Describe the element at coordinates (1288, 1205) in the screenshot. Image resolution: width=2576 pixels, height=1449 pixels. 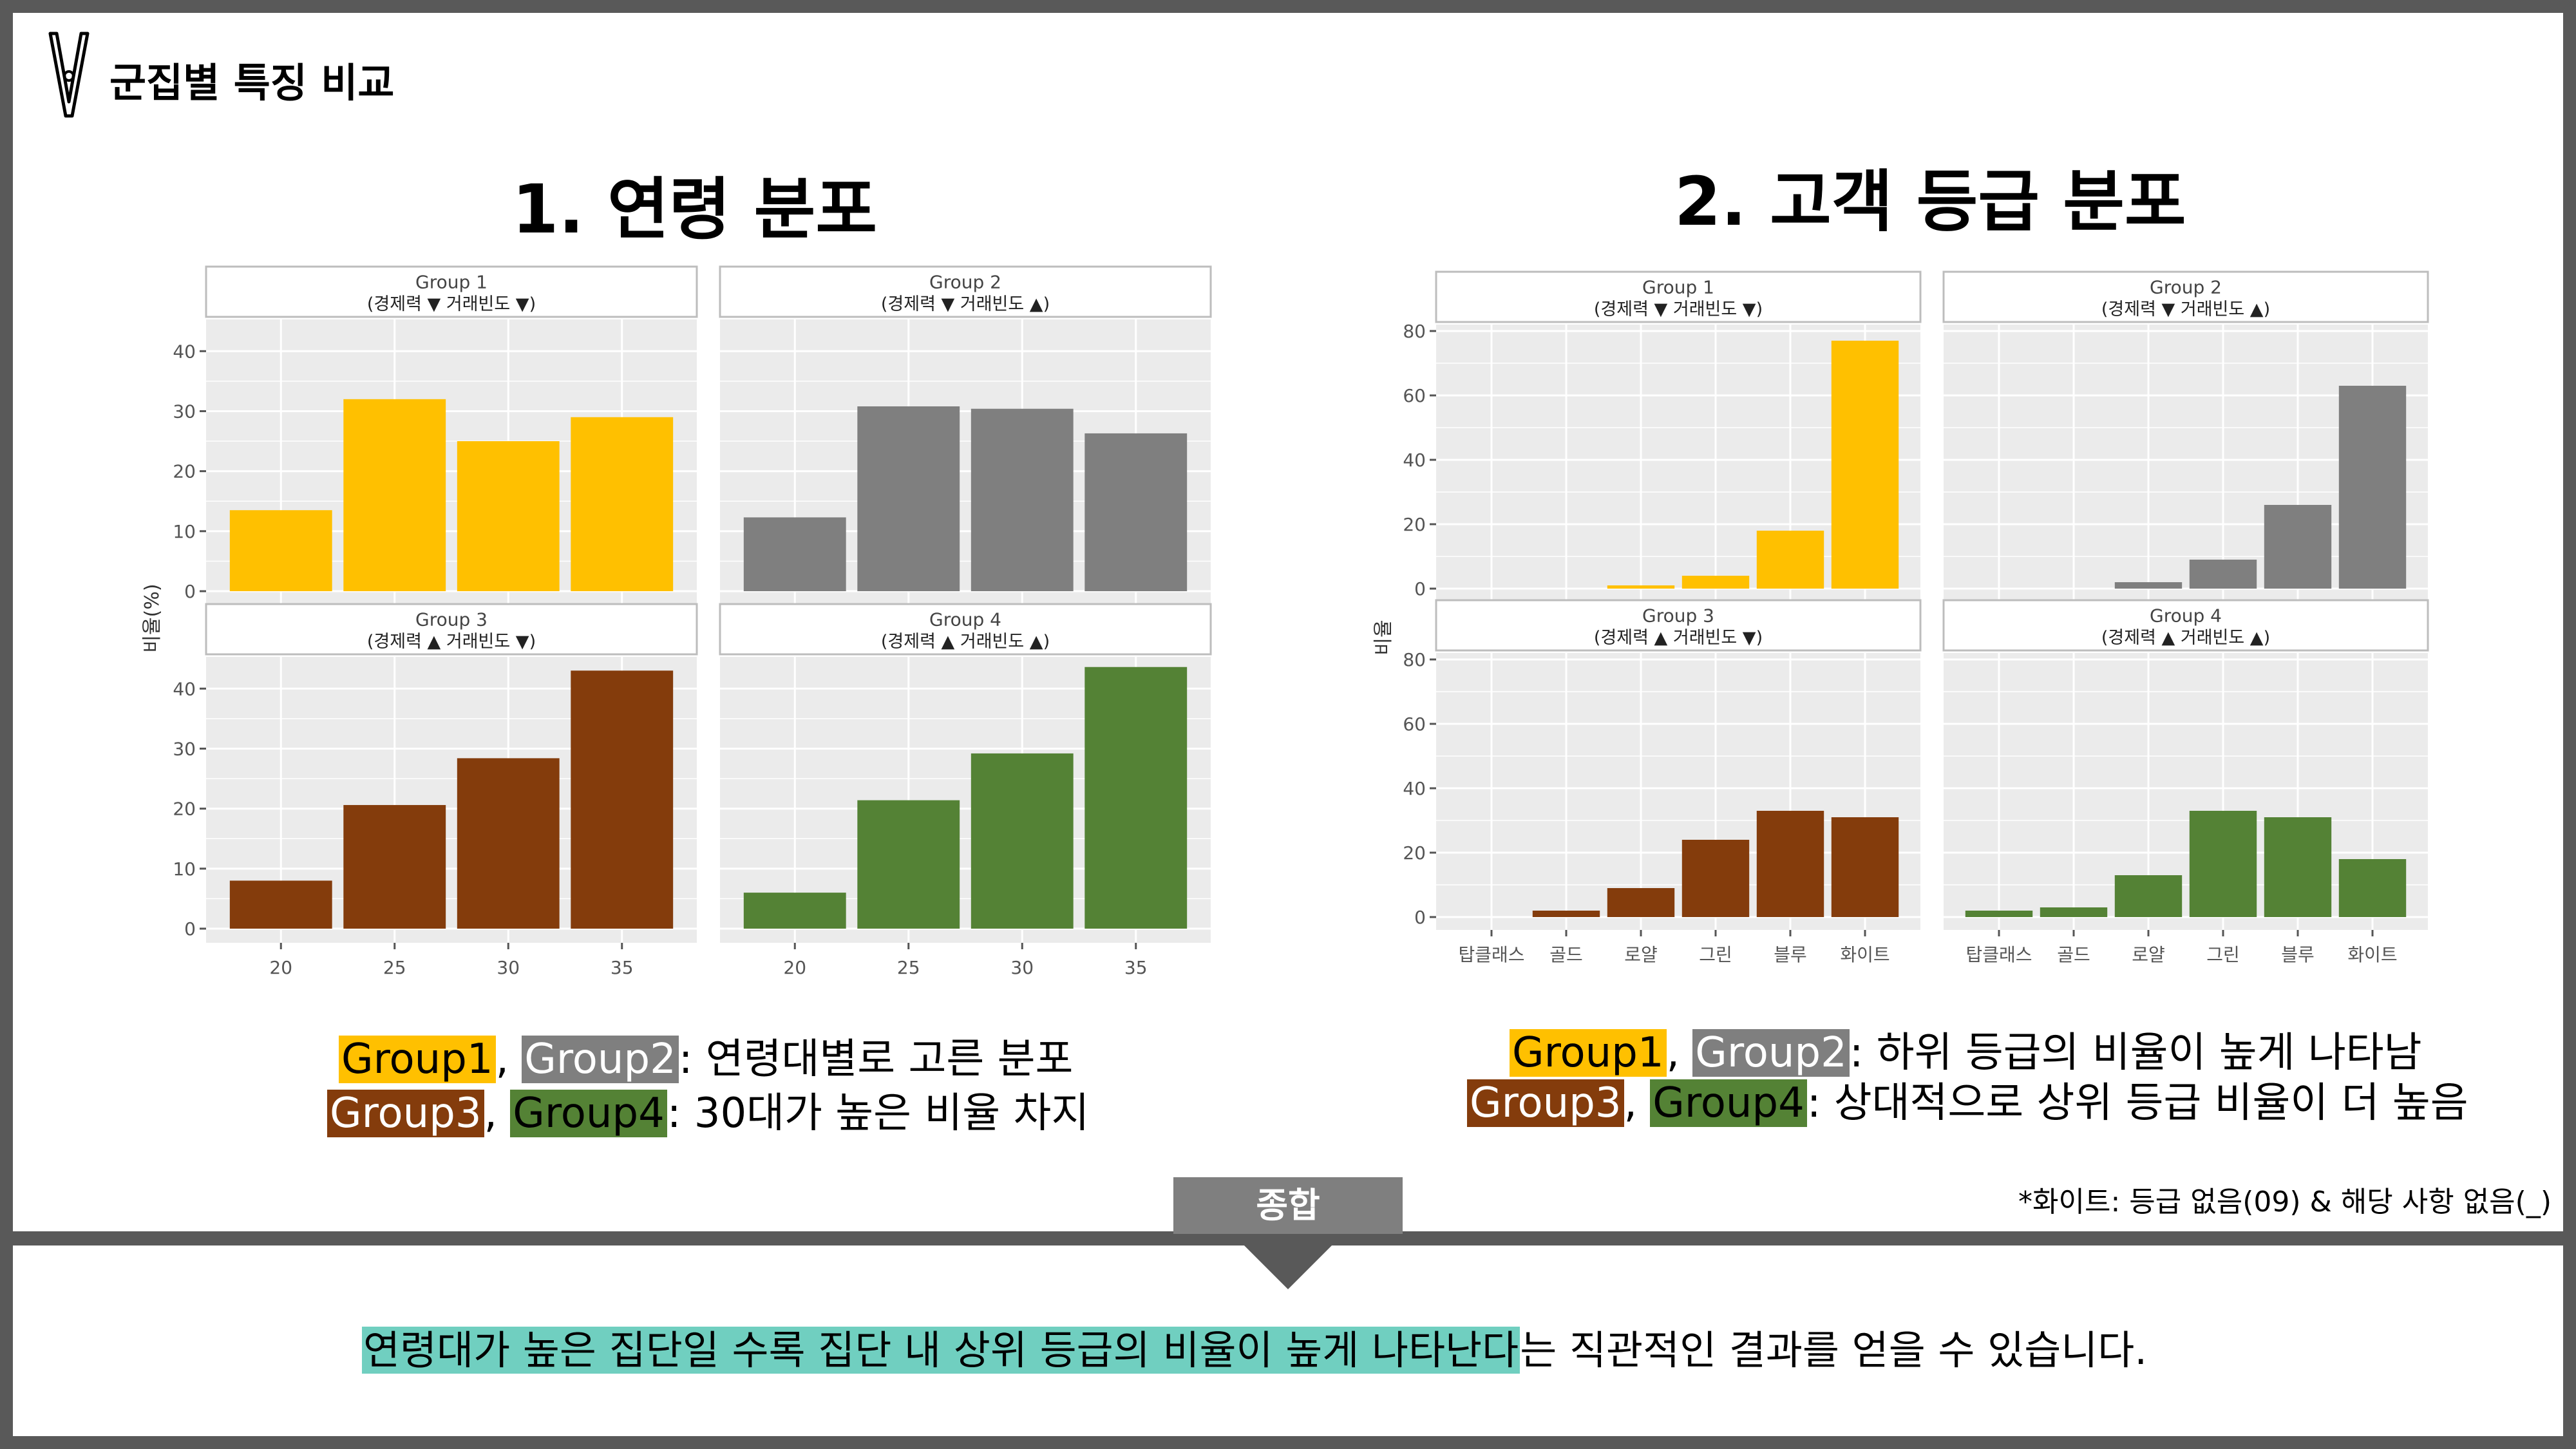
I see `summary-tab: 종합` at that location.